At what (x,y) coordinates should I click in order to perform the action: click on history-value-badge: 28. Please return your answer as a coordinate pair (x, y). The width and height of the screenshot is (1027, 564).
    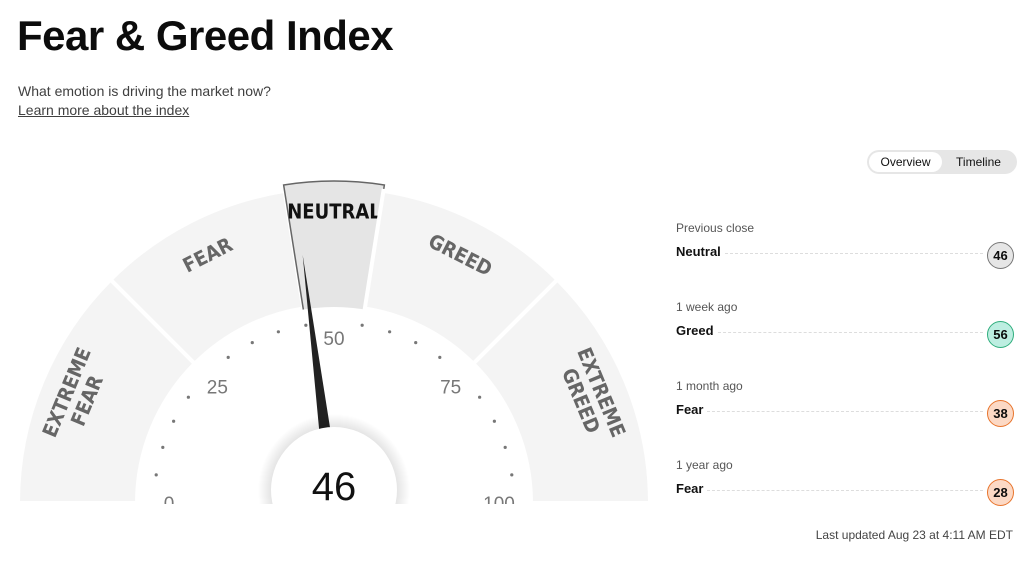
    Looking at the image, I should click on (1000, 492).